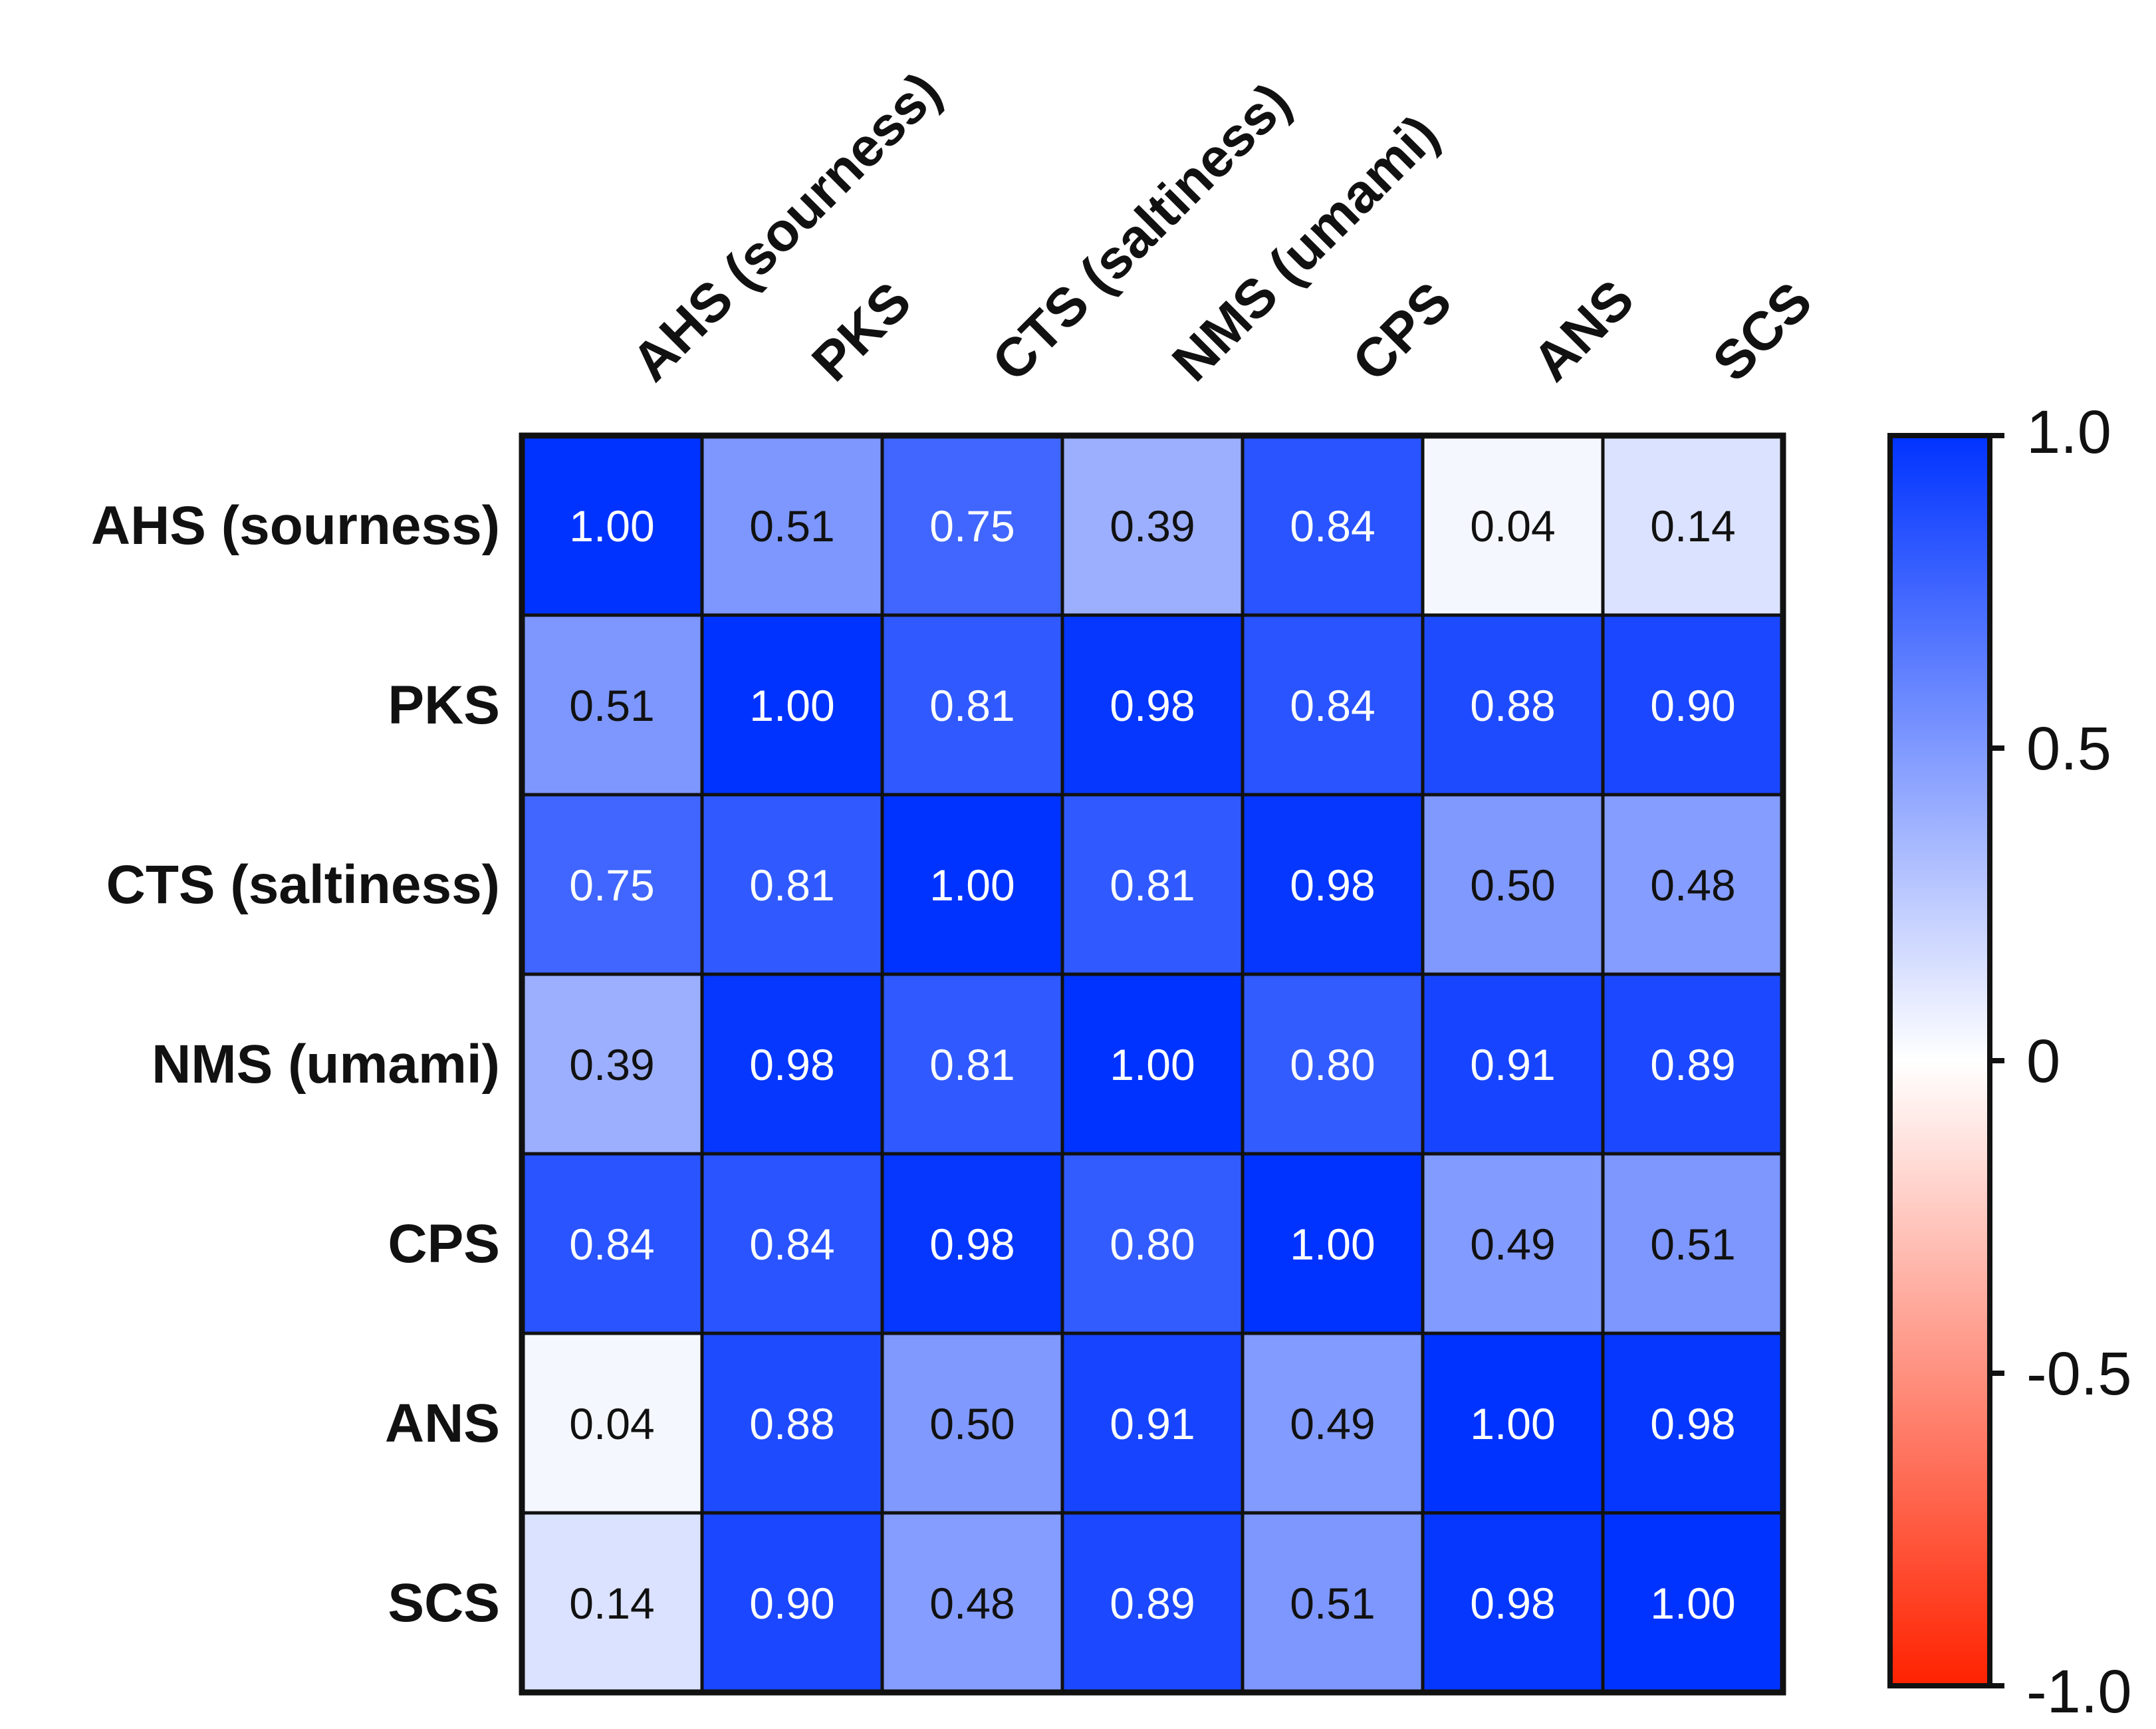 Image resolution: width=2156 pixels, height=1729 pixels. Describe the element at coordinates (1763, 332) in the screenshot. I see `column-label: SCS` at that location.